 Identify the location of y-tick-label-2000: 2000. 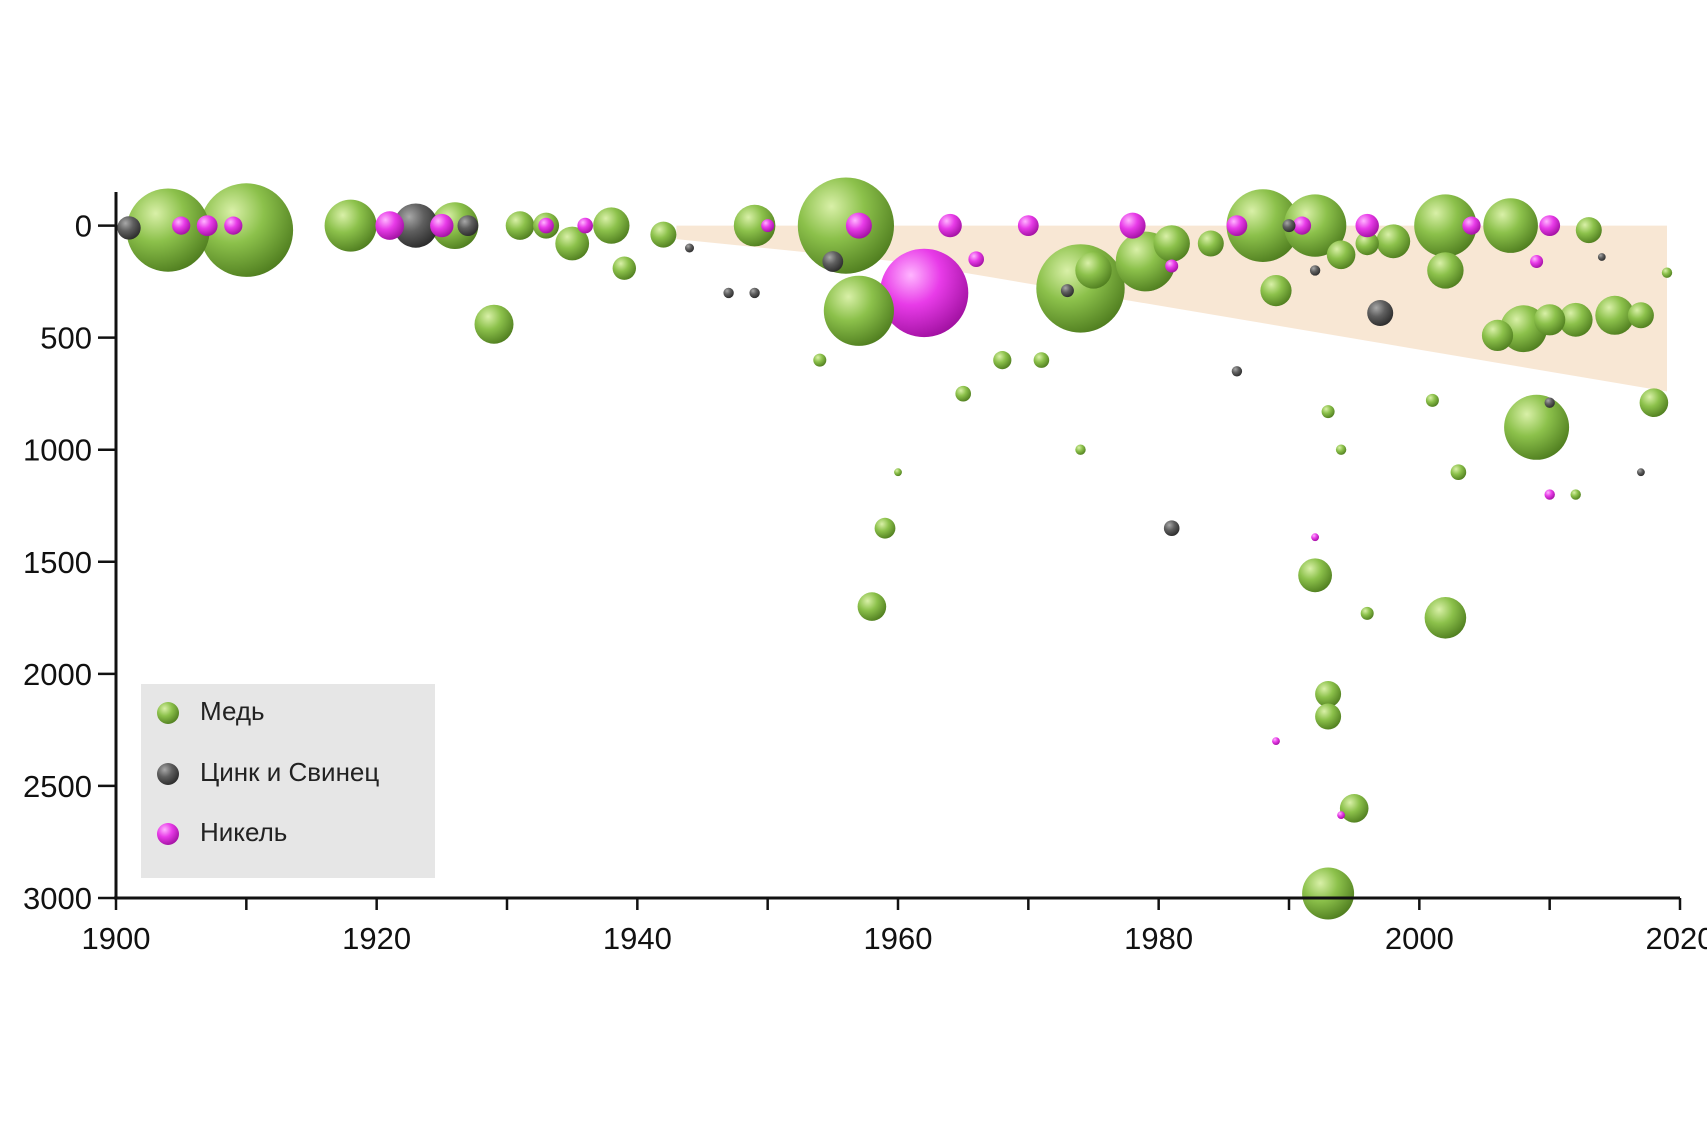
(57, 674).